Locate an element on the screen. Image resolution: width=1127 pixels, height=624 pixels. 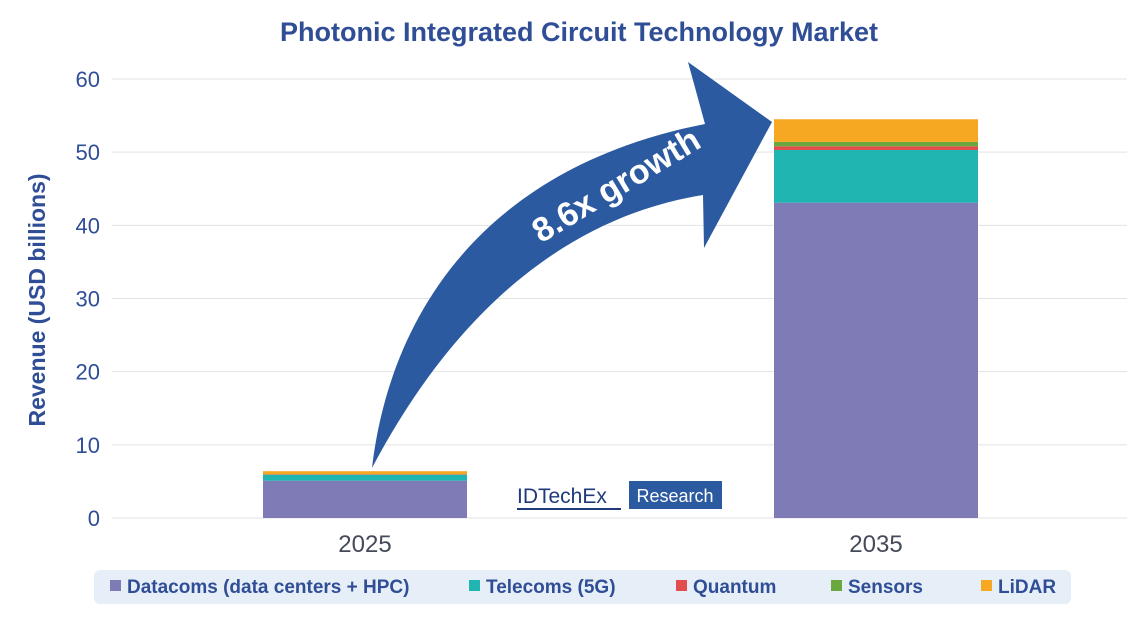
y-tick-label: 60 is located at coordinates (88, 79).